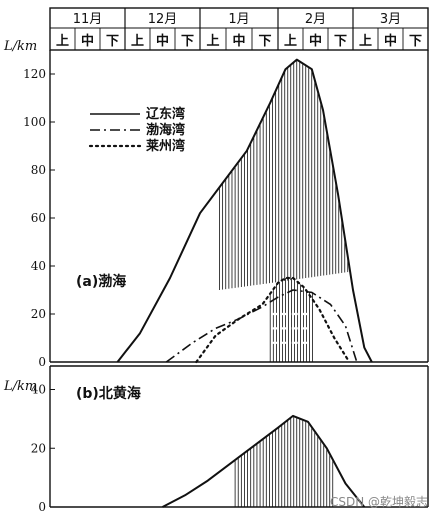  I want to click on month-label: 3月, so click(390, 19).